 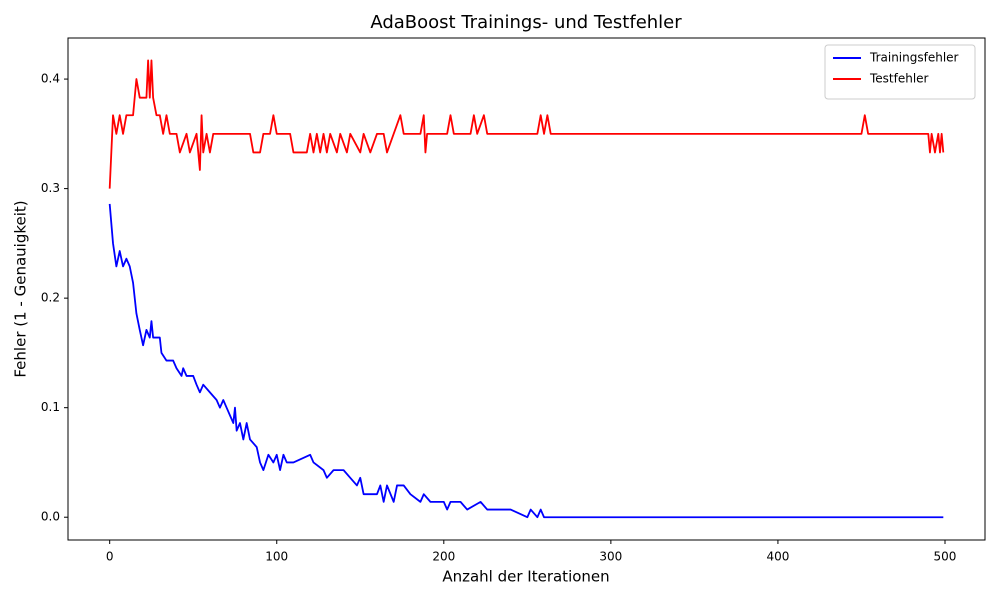 I want to click on x-tick-label: 400, so click(x=777, y=557).